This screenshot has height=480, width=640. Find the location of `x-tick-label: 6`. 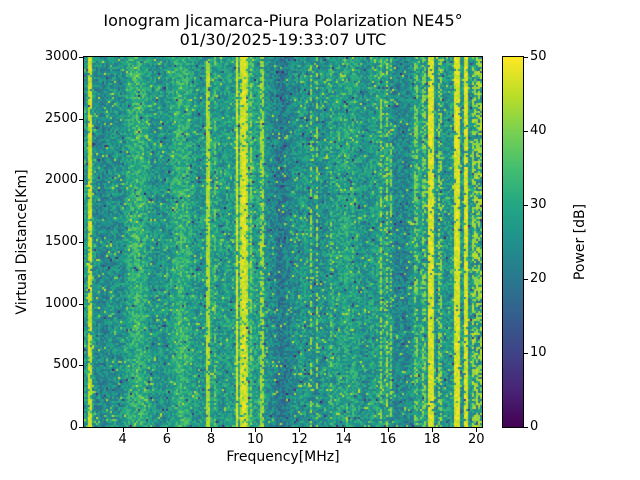

x-tick-label: 6 is located at coordinates (166, 439).